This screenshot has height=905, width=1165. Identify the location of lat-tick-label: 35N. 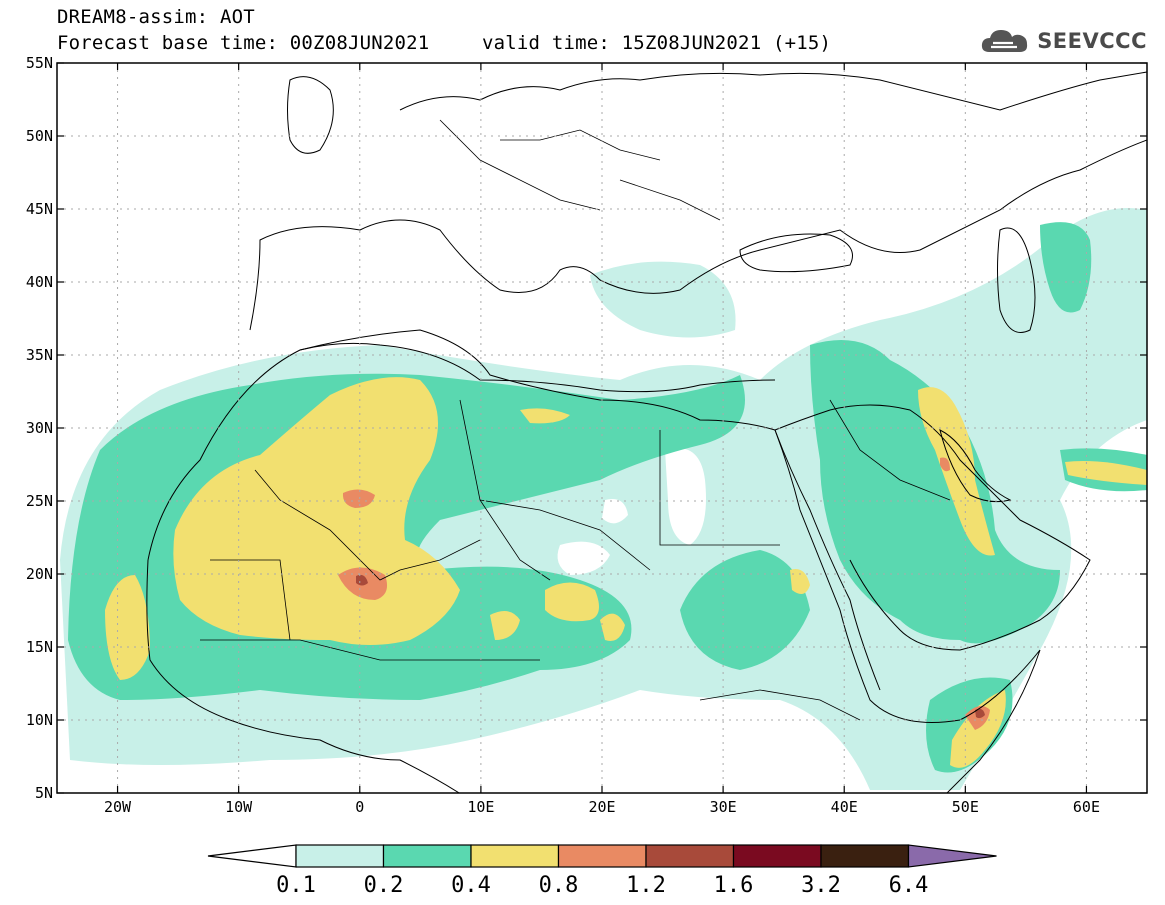
(39, 355).